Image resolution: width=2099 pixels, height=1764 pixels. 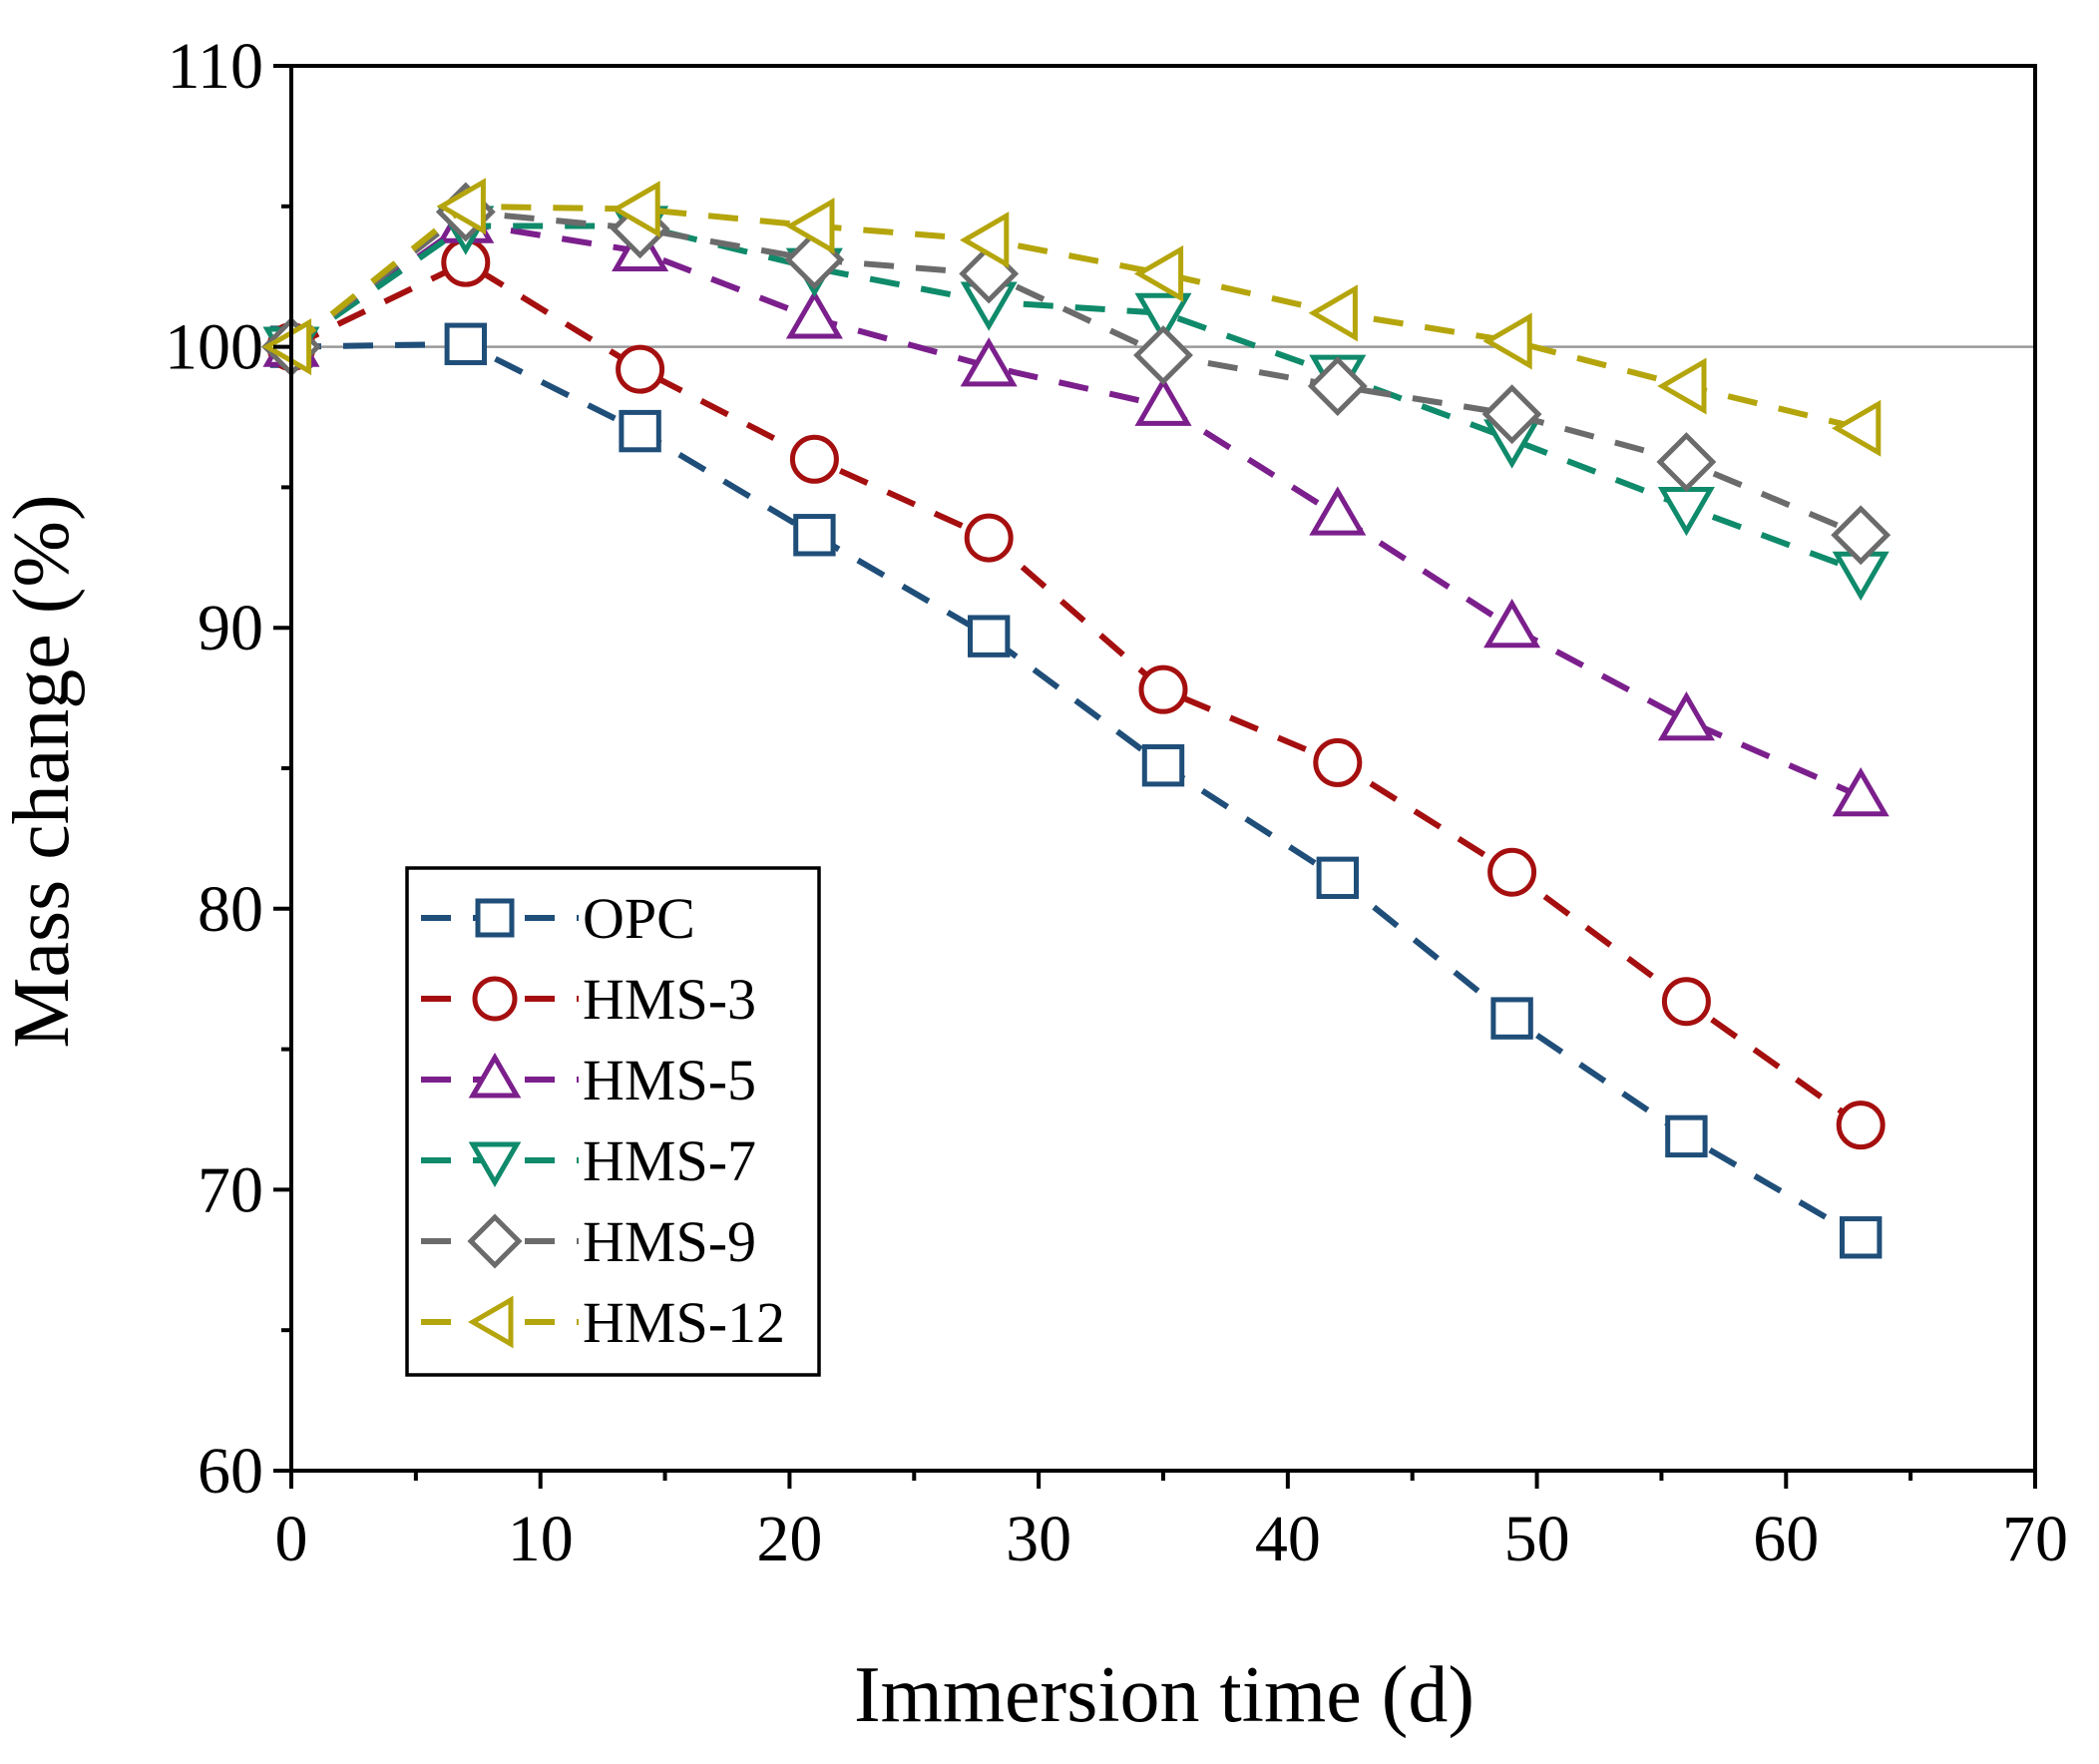 I want to click on legend-label-hms-5: HMS-5, so click(x=669, y=1080).